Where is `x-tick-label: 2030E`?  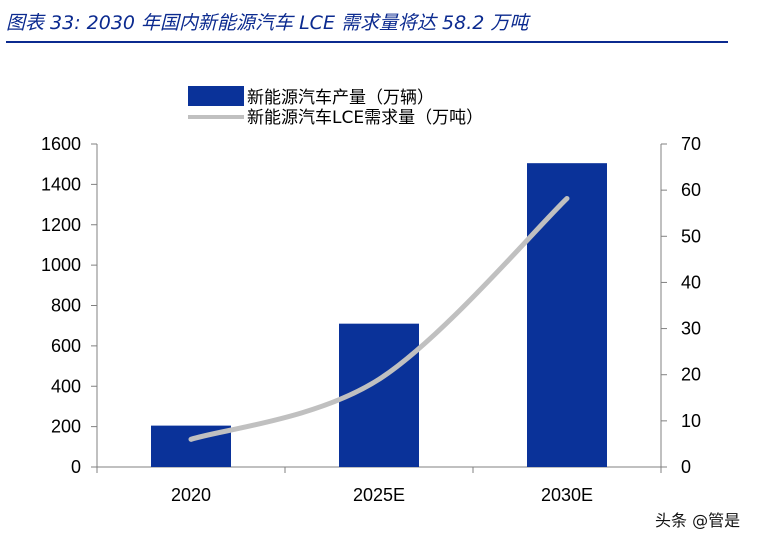
x-tick-label: 2030E is located at coordinates (567, 495).